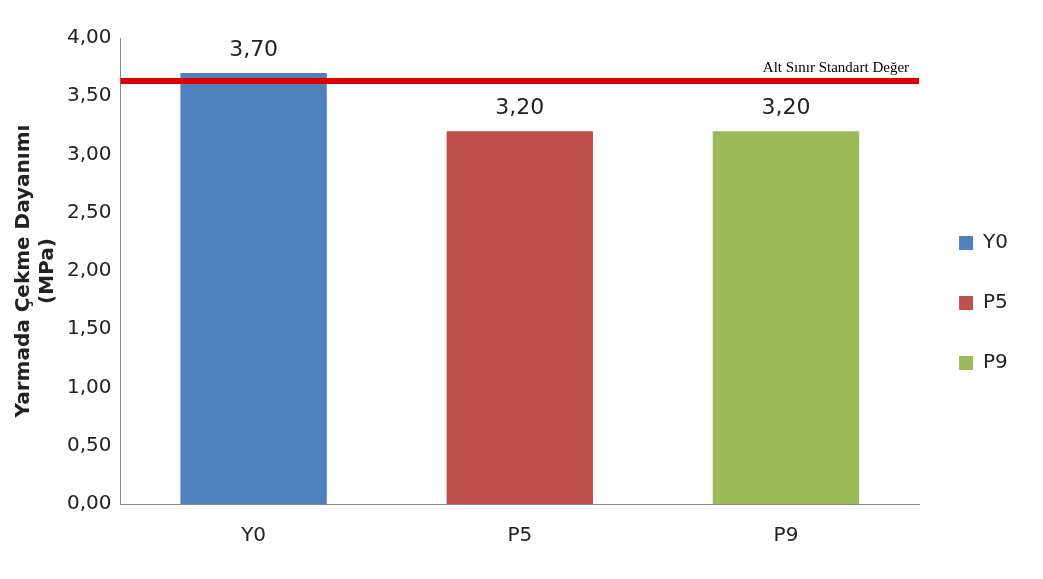 The image size is (1043, 579). Describe the element at coordinates (89, 385) in the screenshot. I see `y-tick-label: 1,00` at that location.